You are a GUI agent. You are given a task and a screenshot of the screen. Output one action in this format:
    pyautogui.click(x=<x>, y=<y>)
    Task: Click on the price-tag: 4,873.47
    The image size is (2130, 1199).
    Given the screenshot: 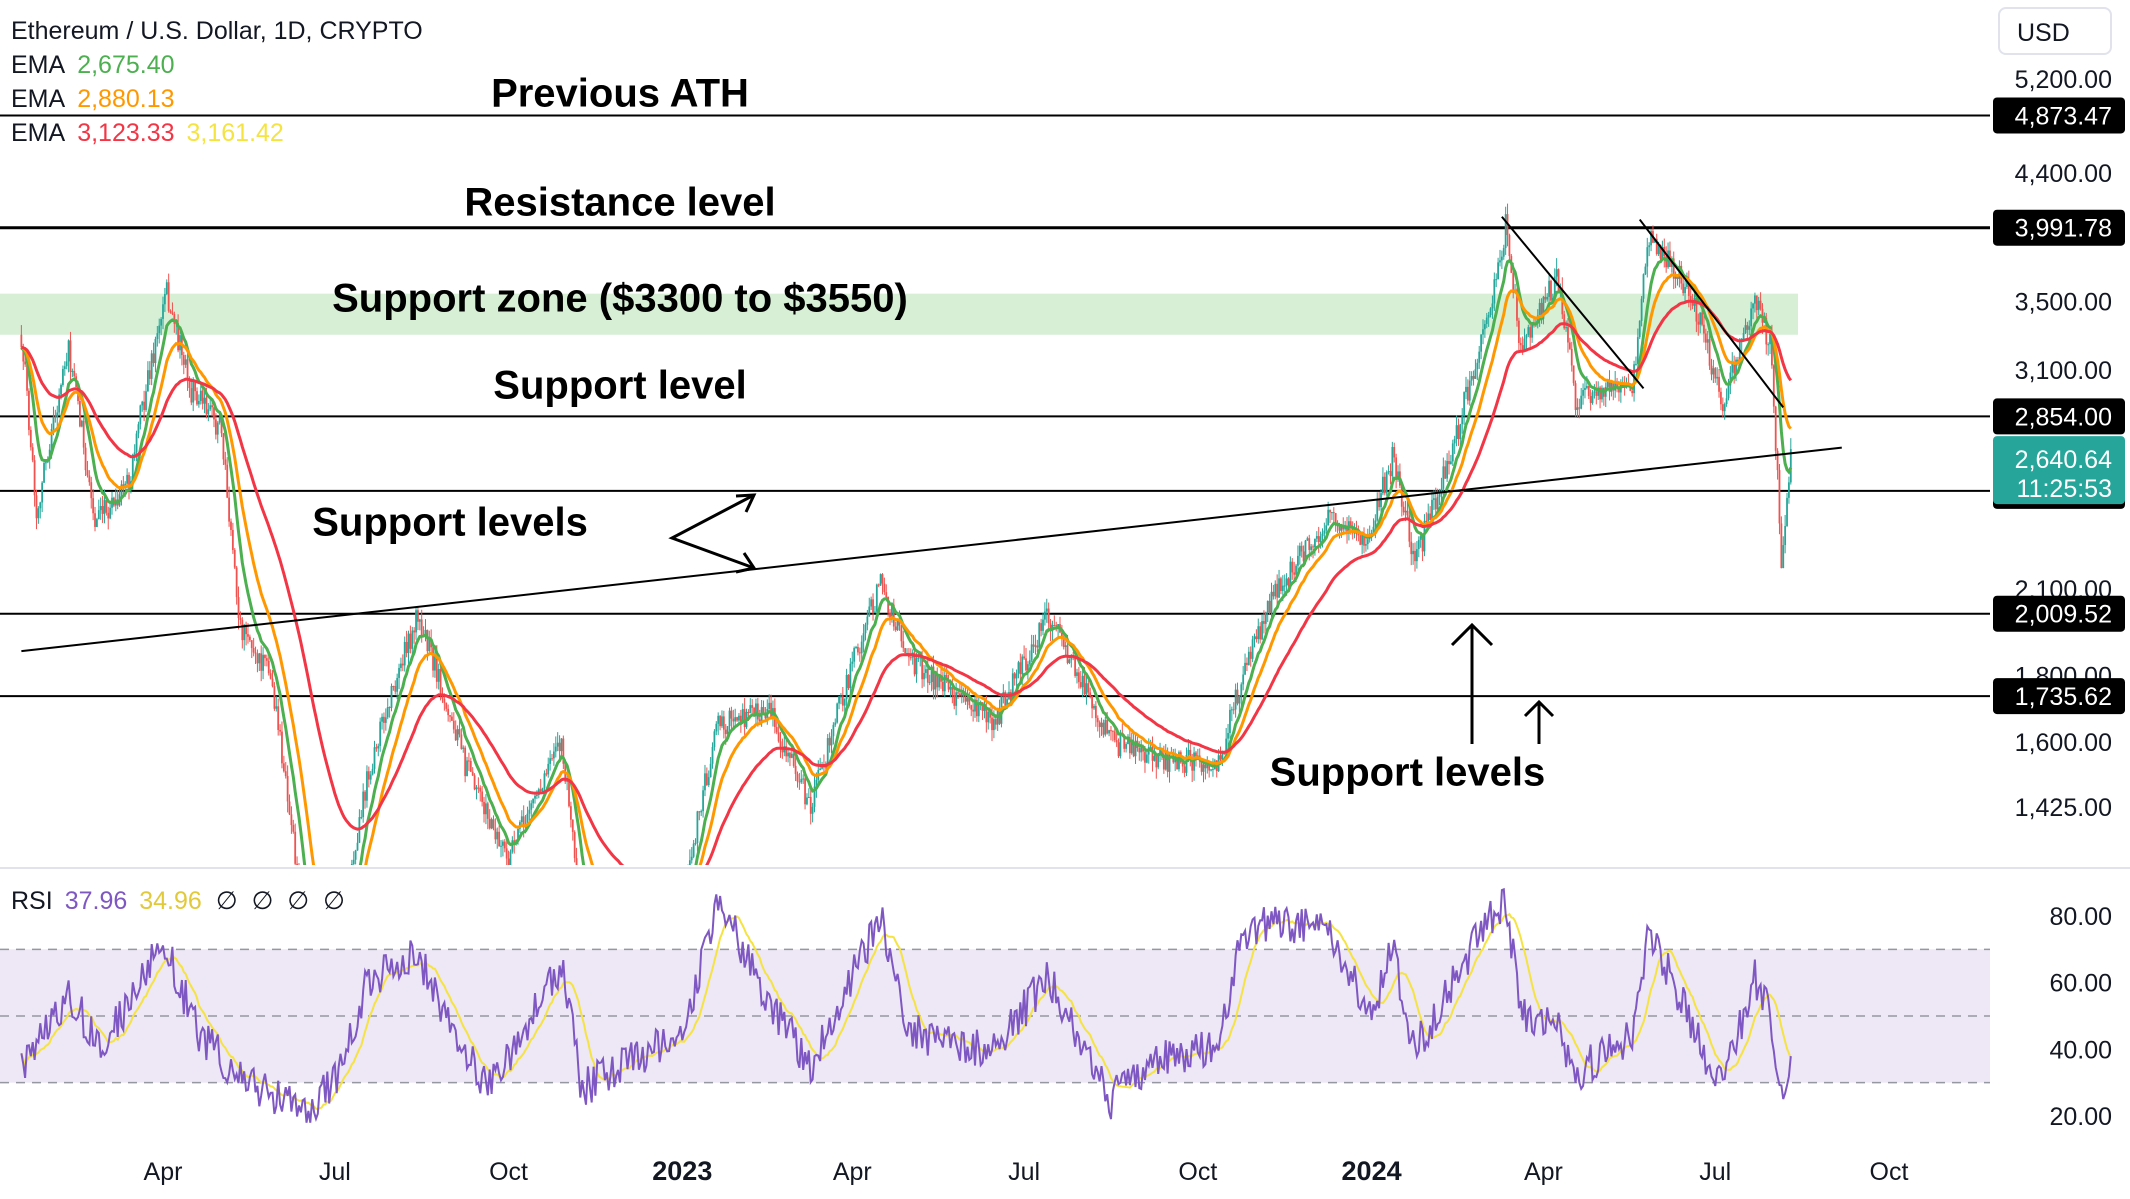 What is the action you would take?
    pyautogui.click(x=2059, y=115)
    